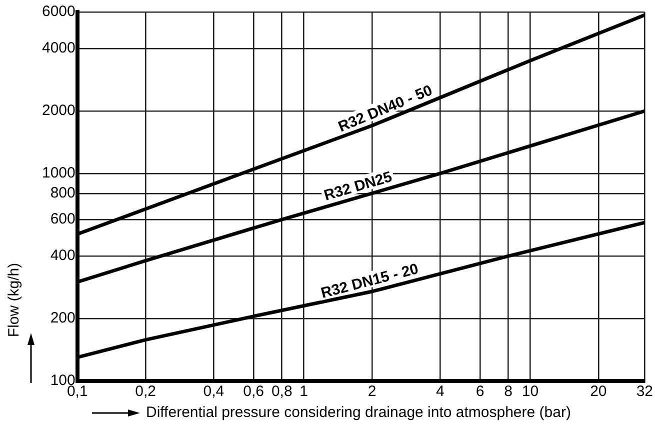 This screenshot has width=655, height=435. Describe the element at coordinates (281, 391) in the screenshot. I see `x-tick-label: 0,8` at that location.